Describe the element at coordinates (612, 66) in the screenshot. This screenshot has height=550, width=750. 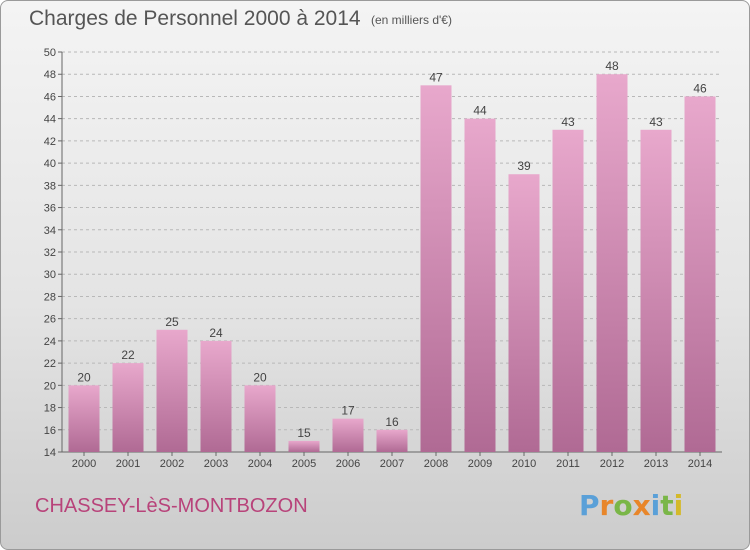
I see `data-label: 48` at that location.